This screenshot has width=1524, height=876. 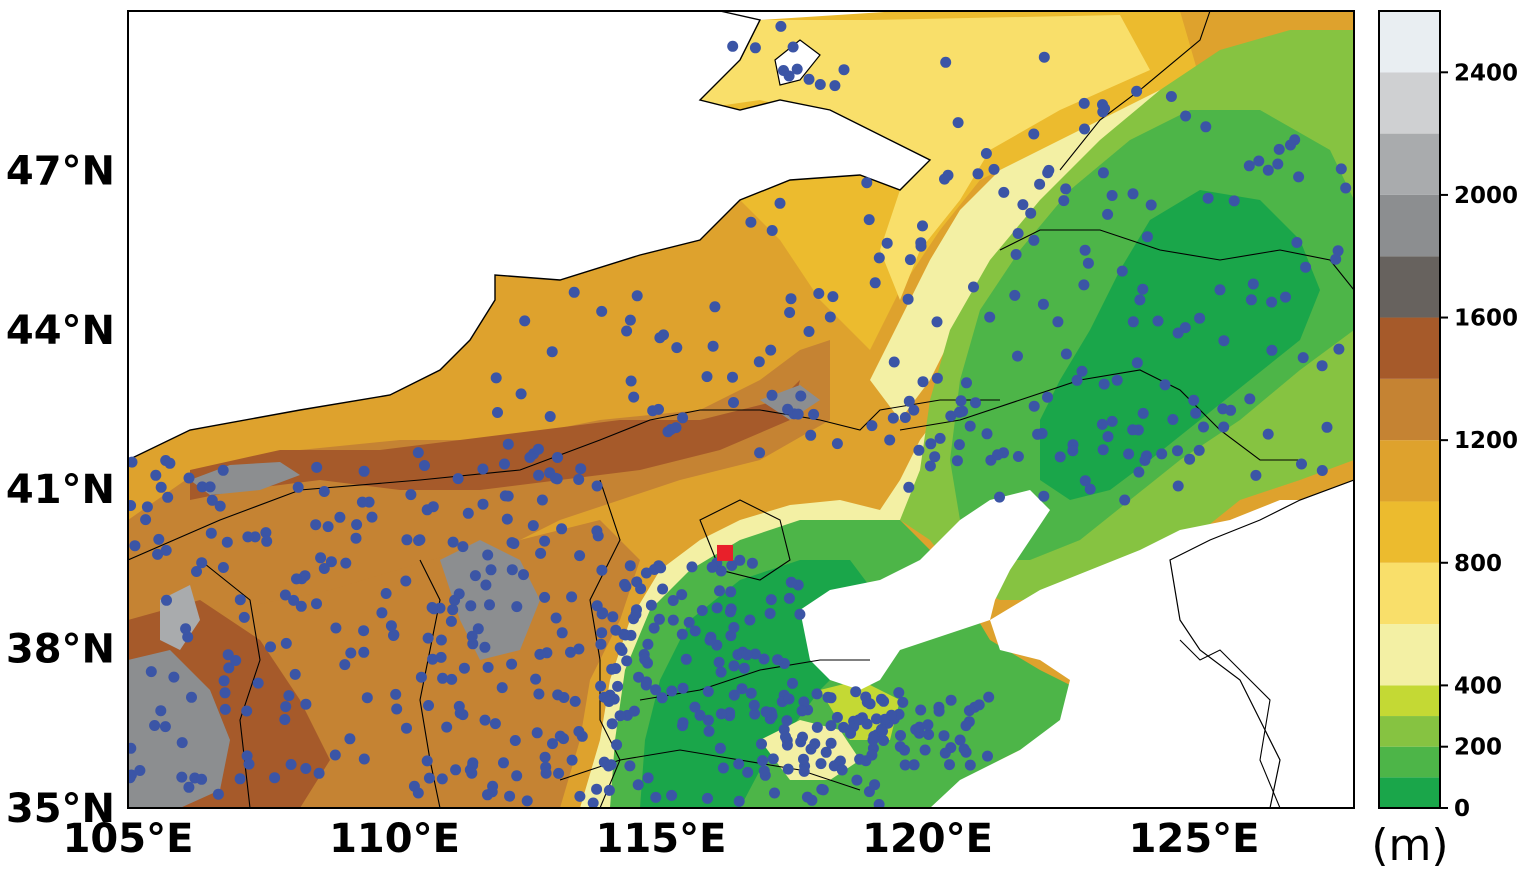 I want to click on ningxia-border, so click(x=230, y=683).